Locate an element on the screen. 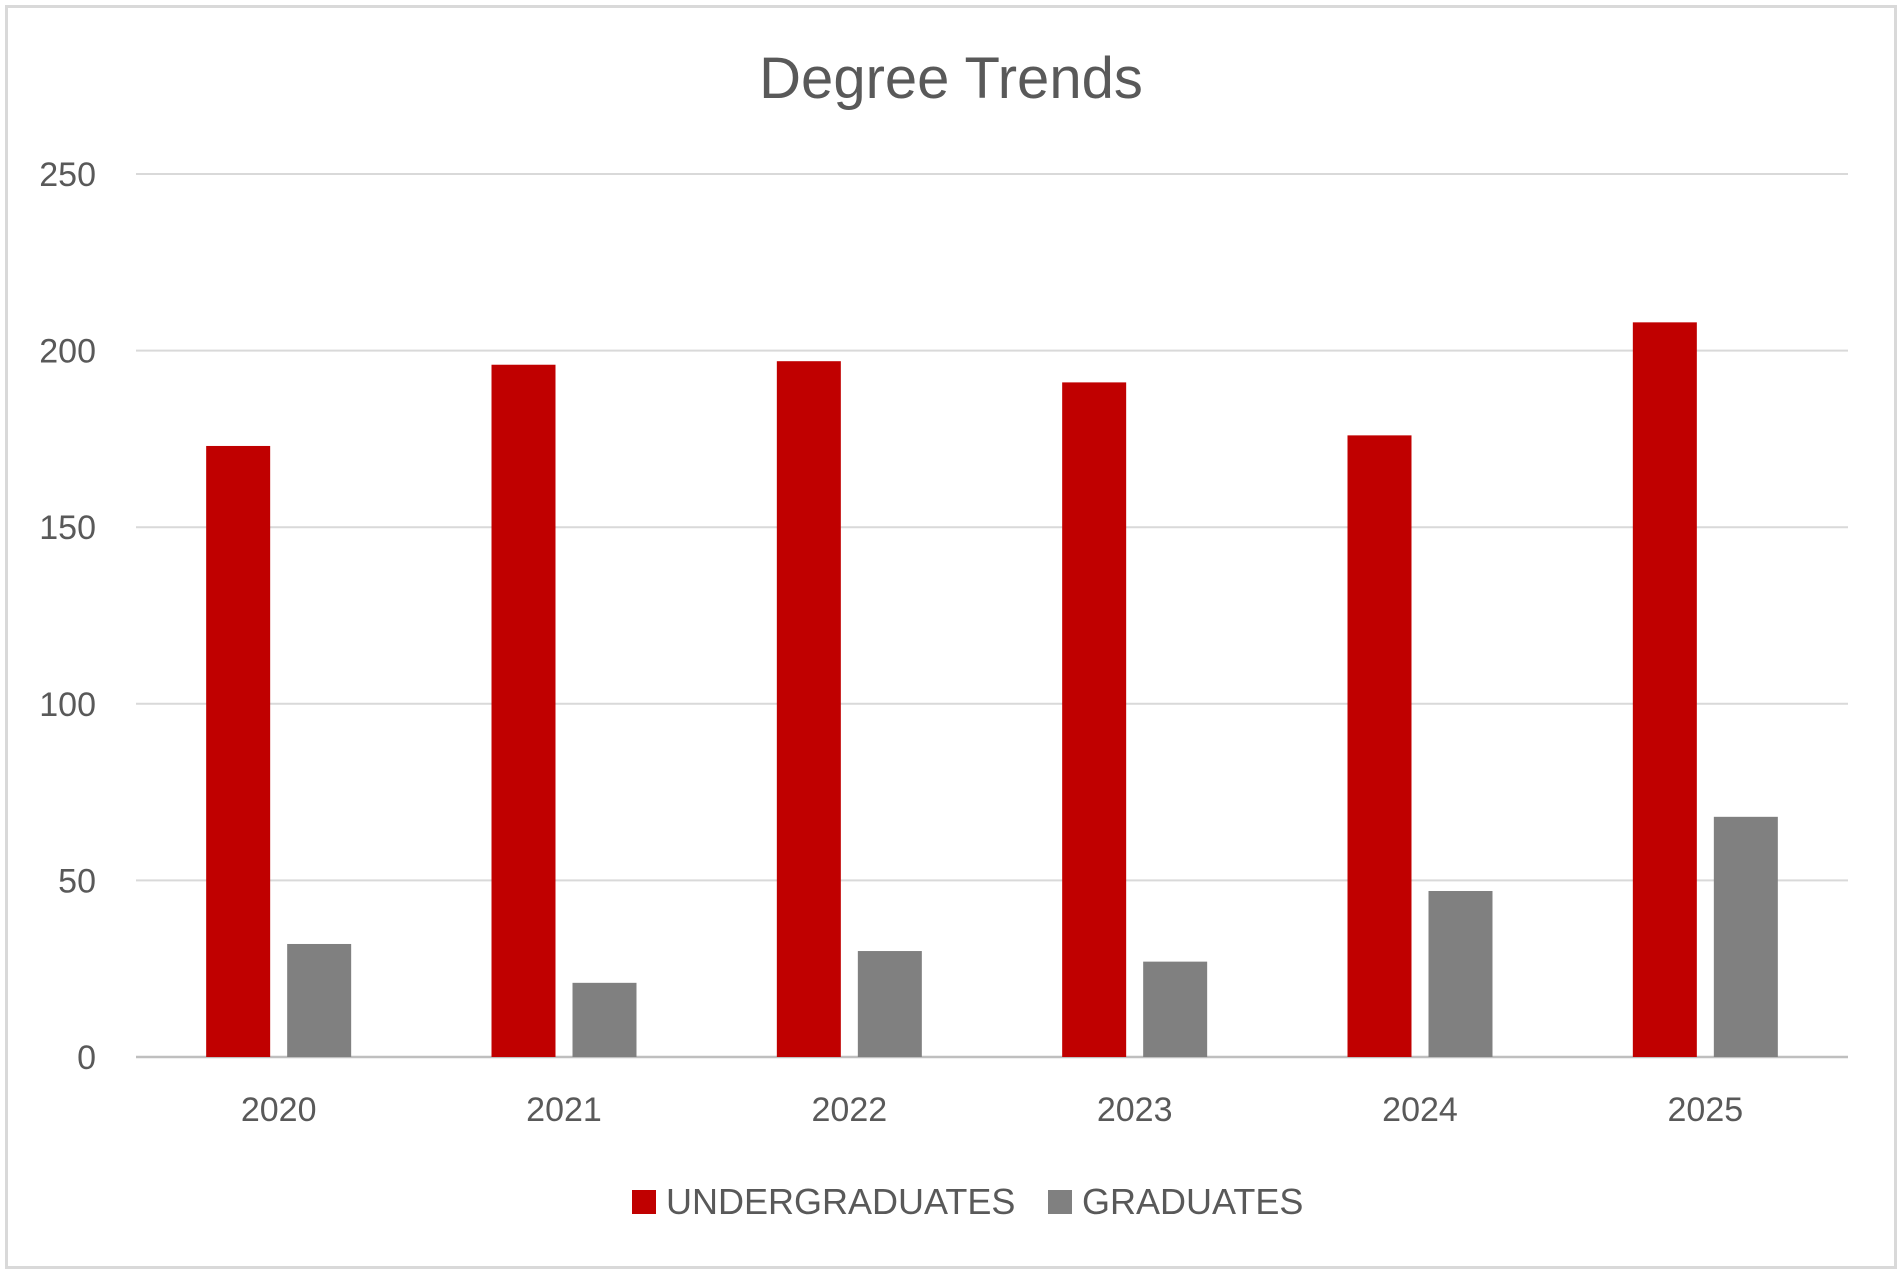 The image size is (1902, 1274). bar-undergraduates-2020 is located at coordinates (238, 751).